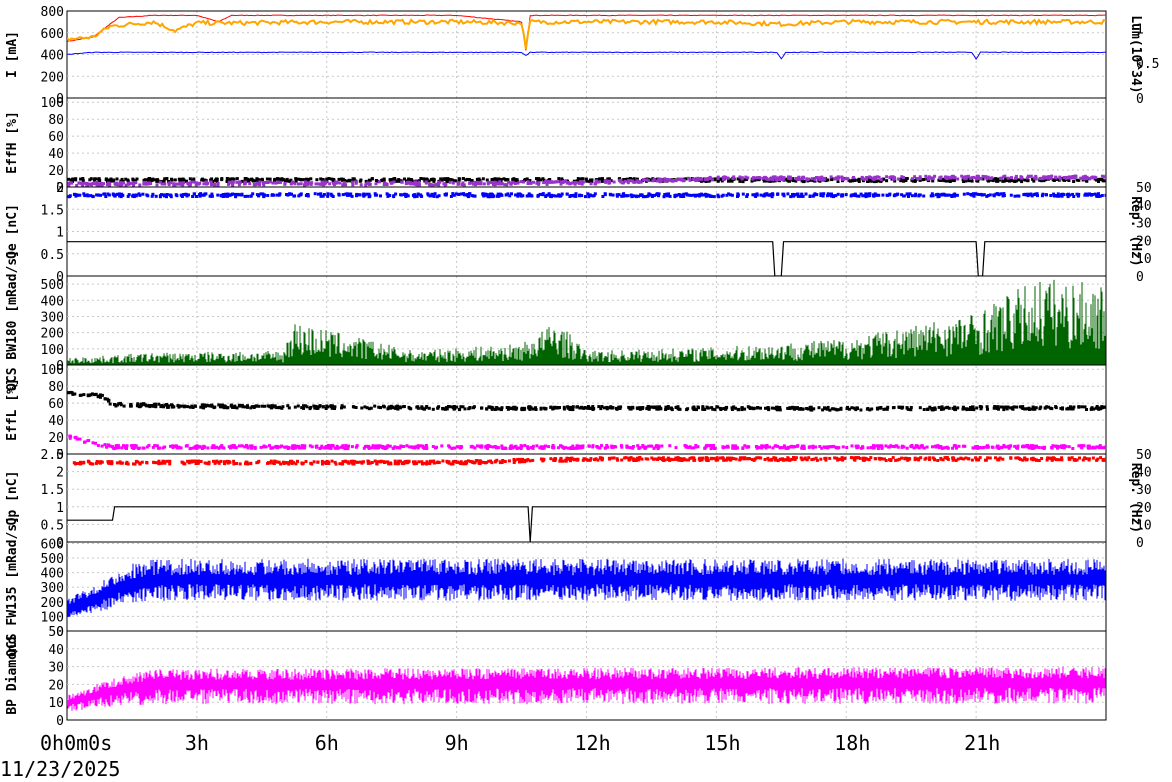  I want to click on y-tick-label: 2.5, so click(52, 455).